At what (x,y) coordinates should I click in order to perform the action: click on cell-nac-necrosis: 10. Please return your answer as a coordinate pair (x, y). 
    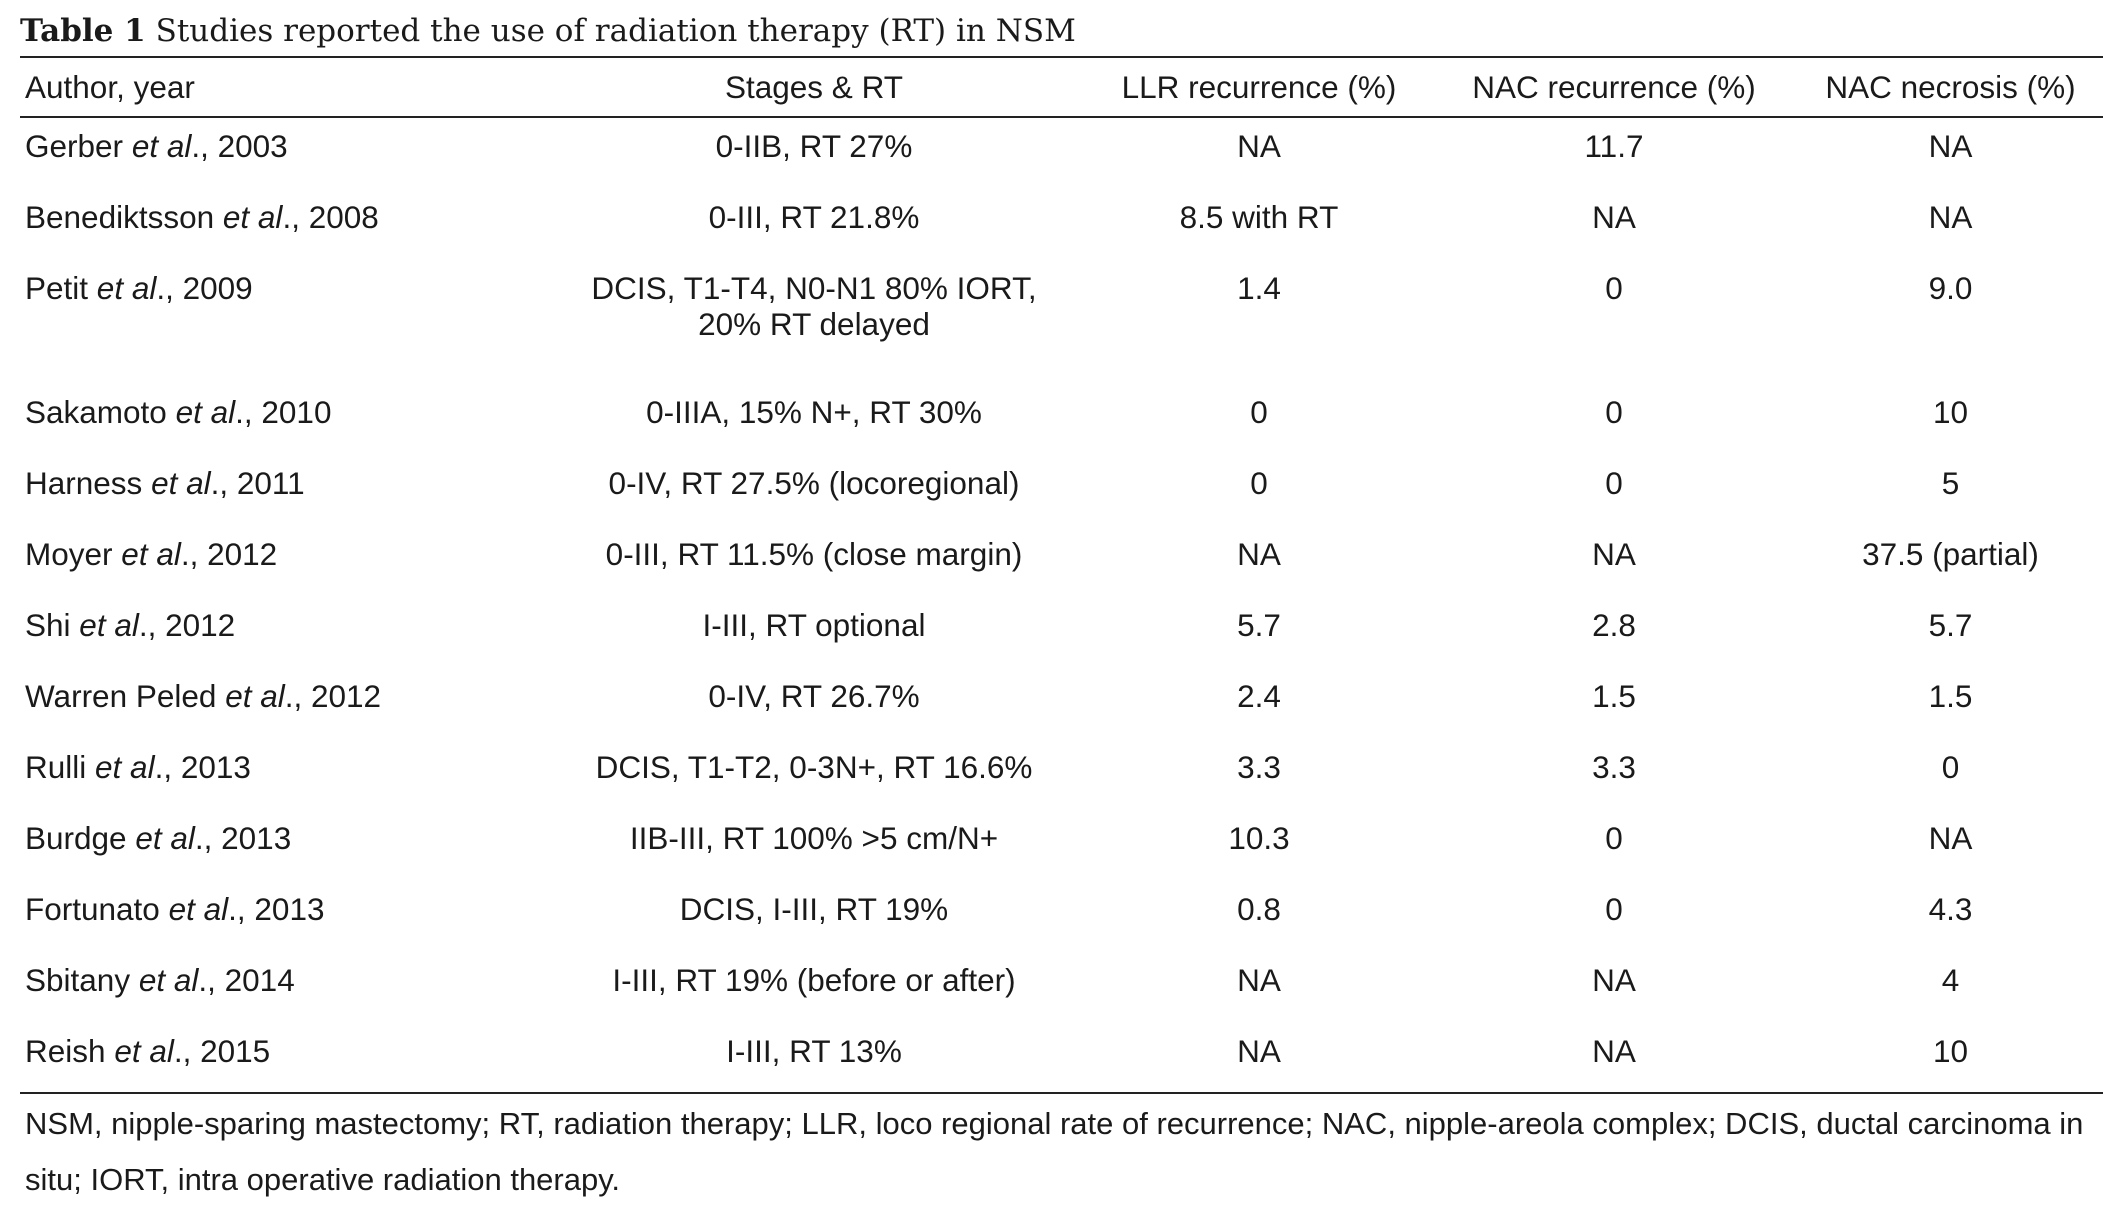
    Looking at the image, I should click on (1950, 1051).